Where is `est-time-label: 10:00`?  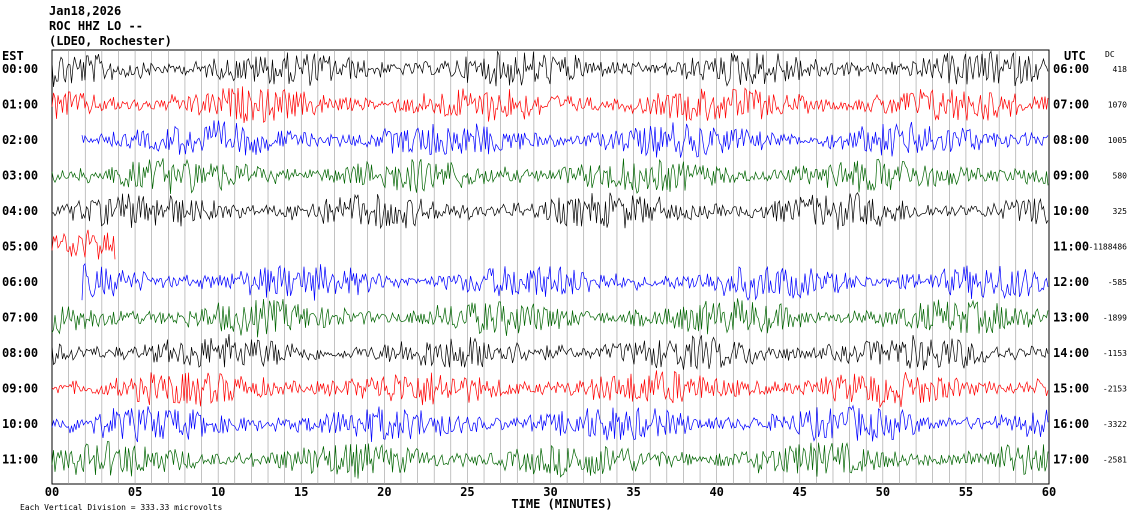 est-time-label: 10:00 is located at coordinates (20, 424).